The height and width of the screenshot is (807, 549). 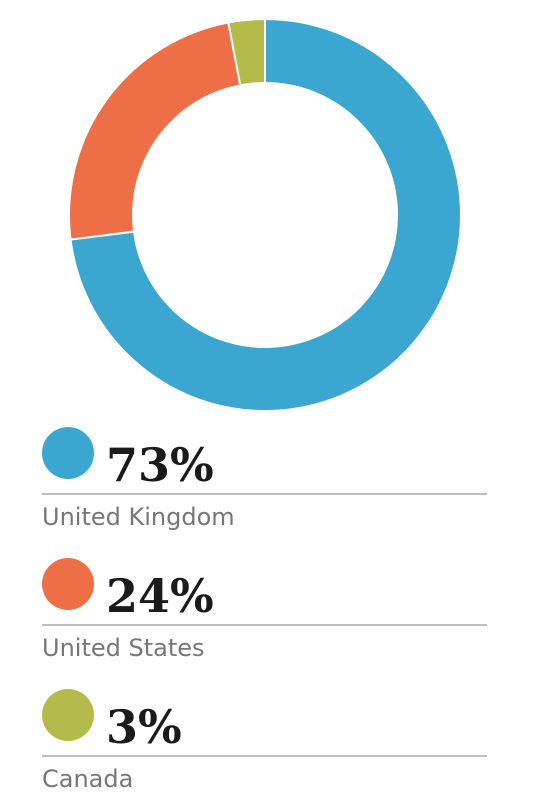 What do you see at coordinates (144, 727) in the screenshot?
I see `value-label: 3%` at bounding box center [144, 727].